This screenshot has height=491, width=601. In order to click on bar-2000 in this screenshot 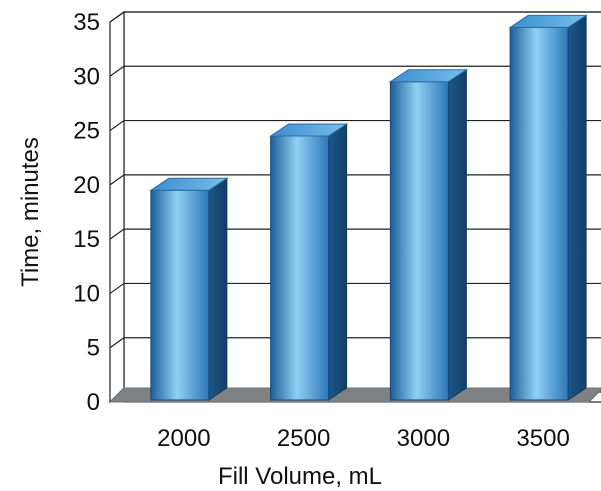, I will do `click(189, 289)`.